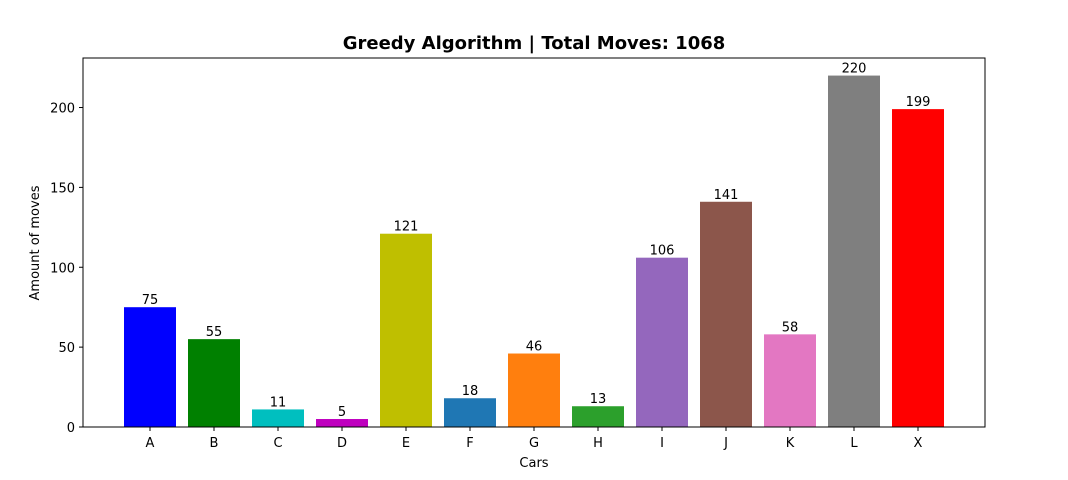 This screenshot has height=480, width=1068. I want to click on data-label-i: 106, so click(662, 251).